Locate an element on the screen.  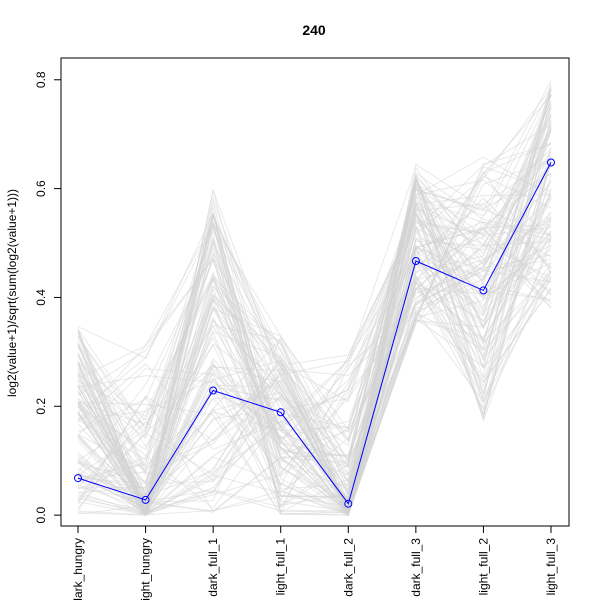
y-tick-label: 0.6 is located at coordinates (41, 188).